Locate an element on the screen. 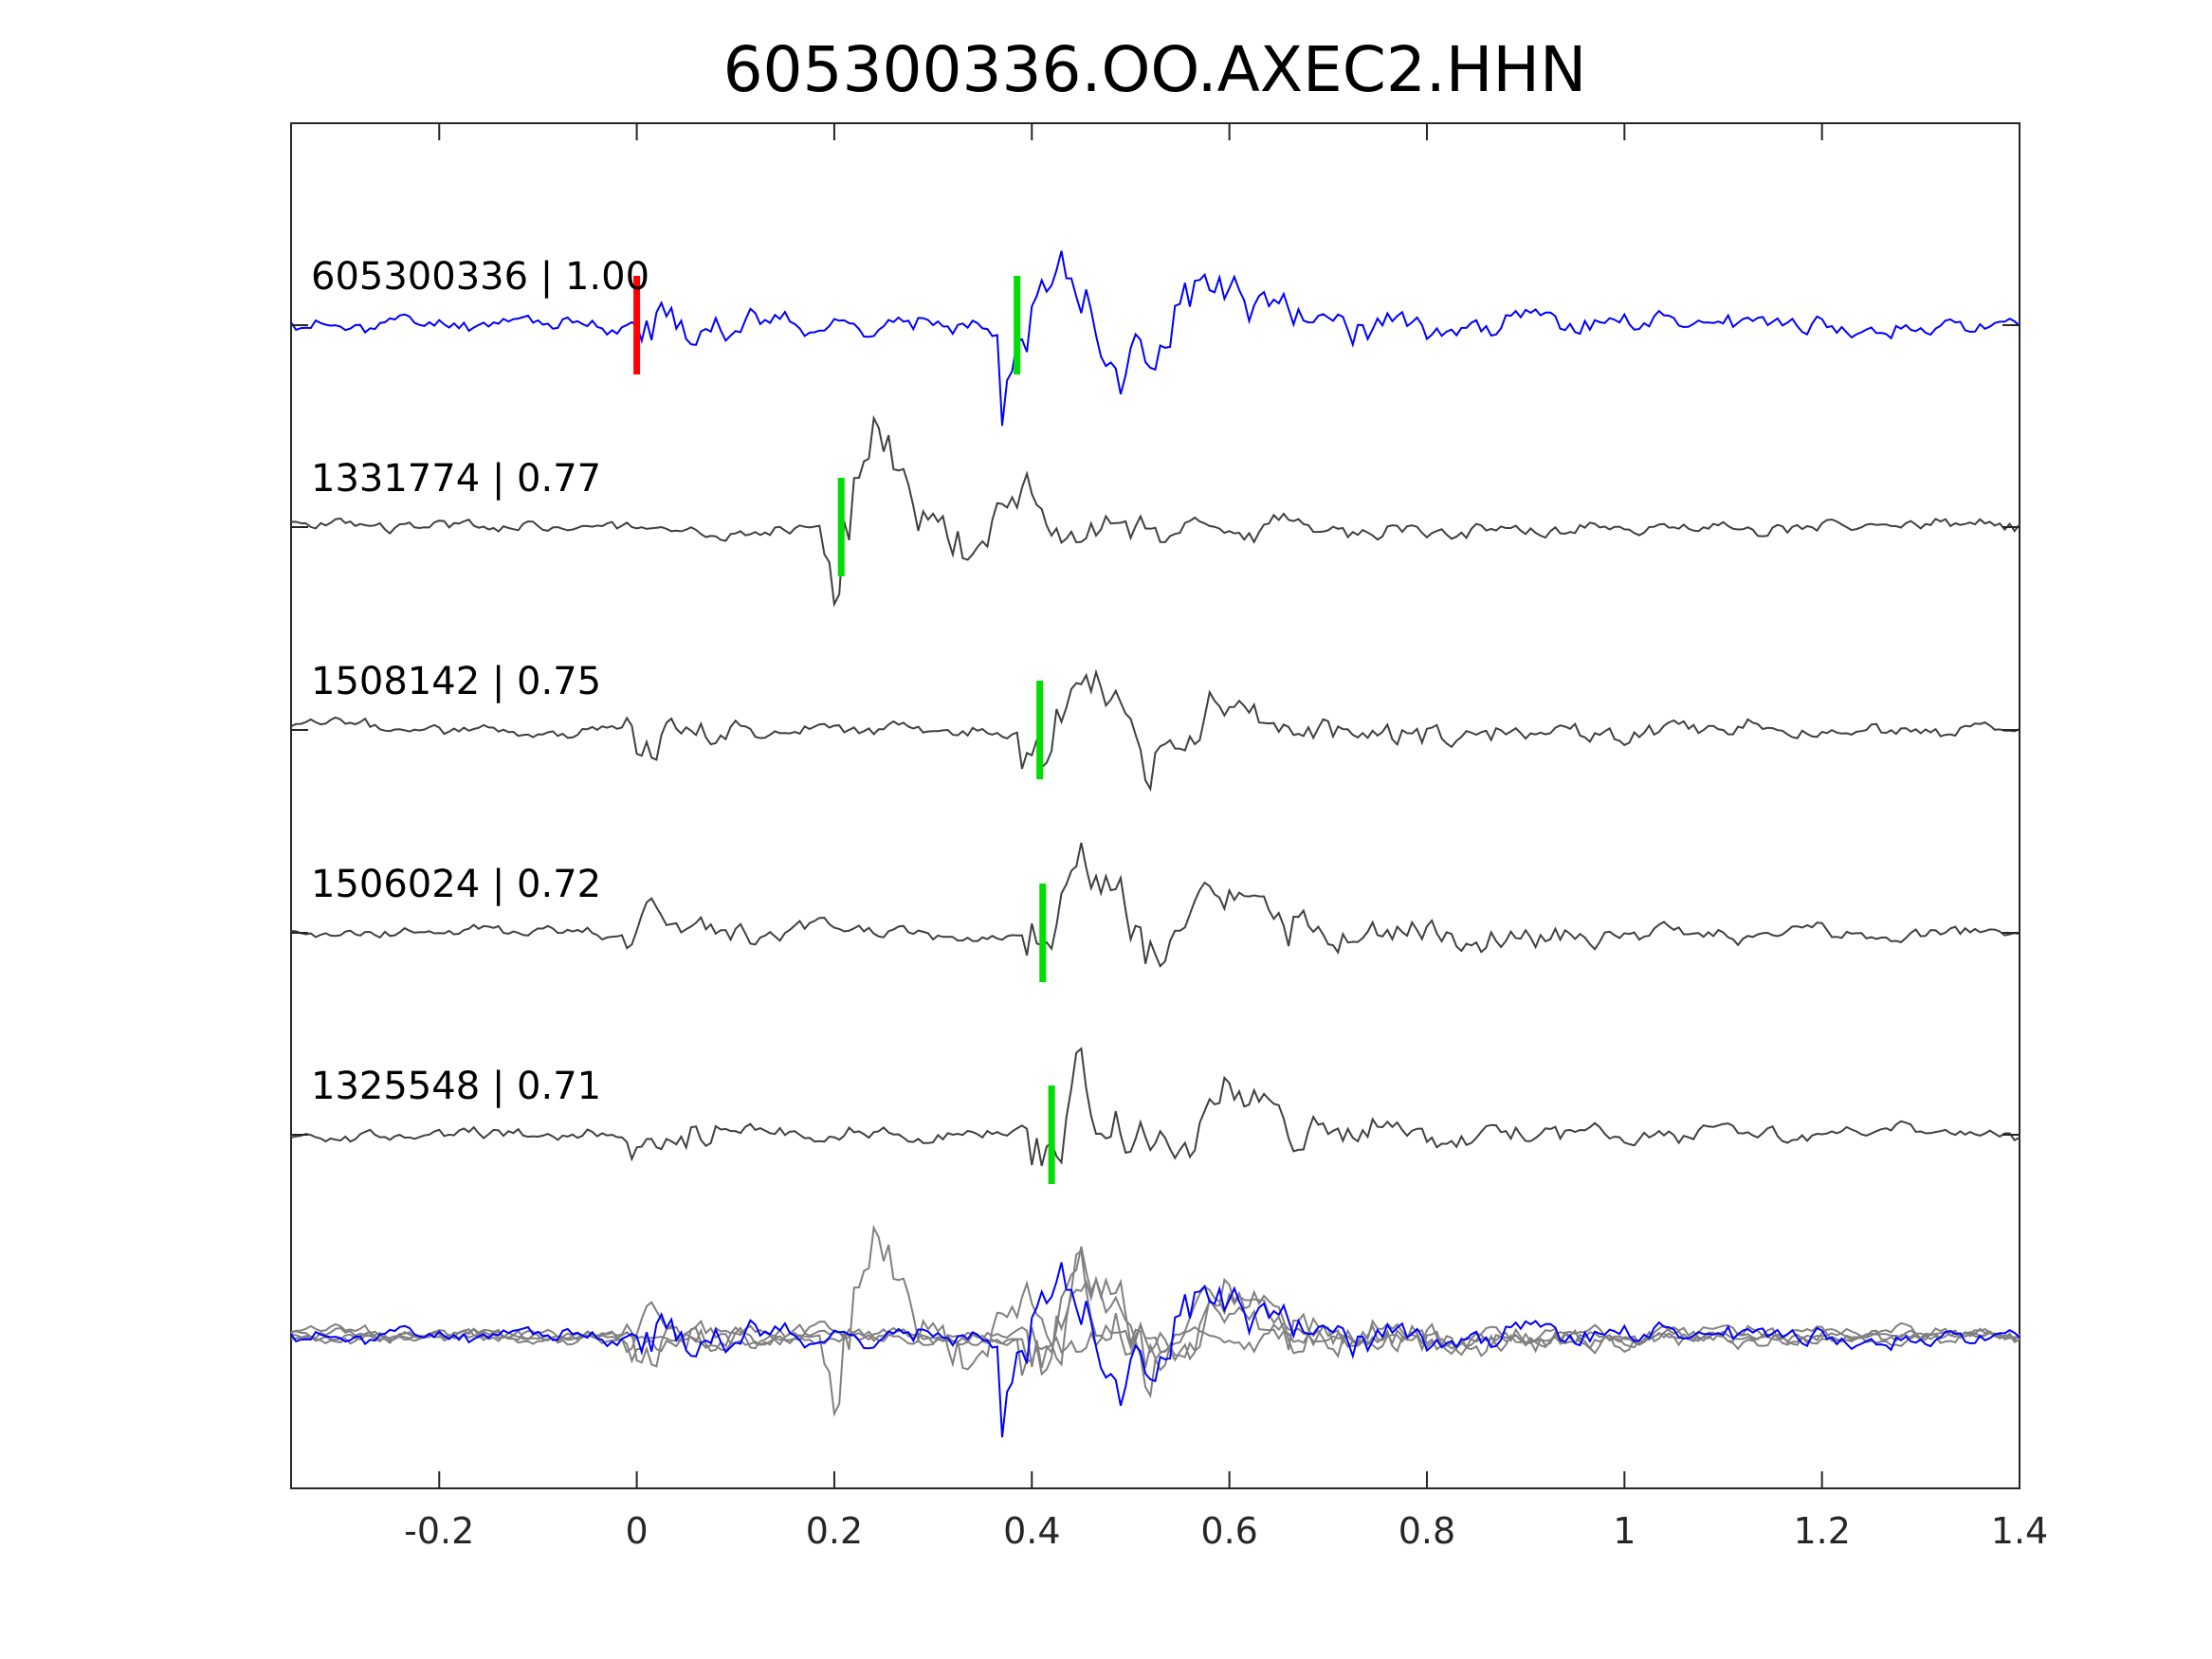  x-tick-label: 0.2 is located at coordinates (834, 1531).